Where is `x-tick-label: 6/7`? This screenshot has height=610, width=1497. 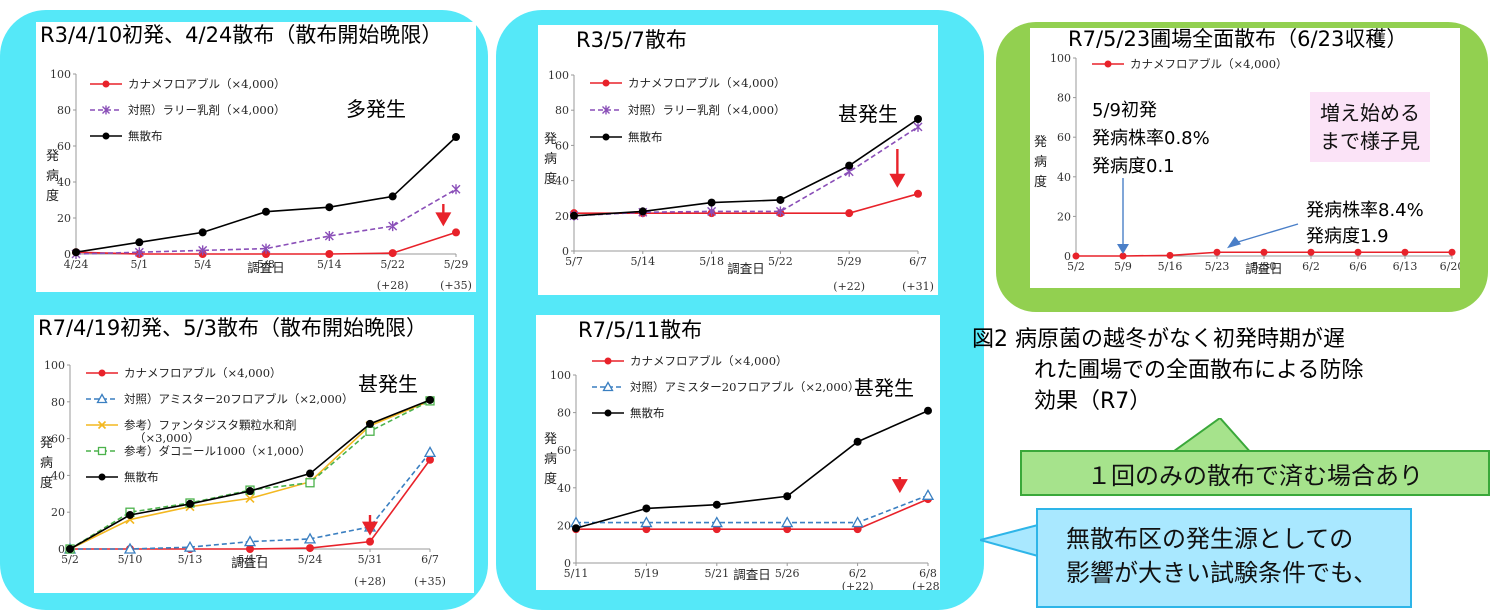 x-tick-label: 6/7 is located at coordinates (918, 261).